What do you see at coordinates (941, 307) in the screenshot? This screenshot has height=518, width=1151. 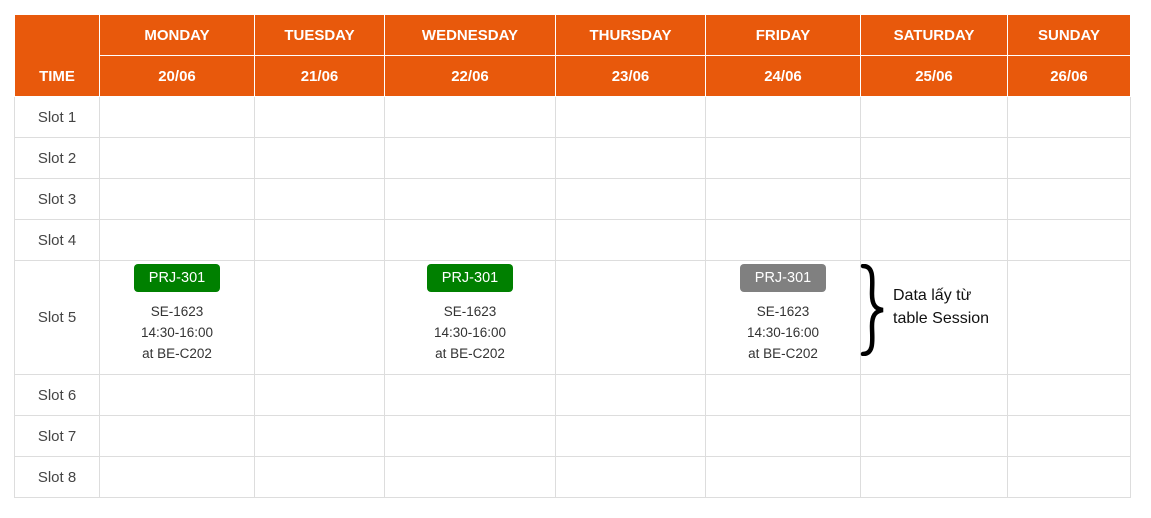 I see `annotation-text: Data lấy từ table Session` at bounding box center [941, 307].